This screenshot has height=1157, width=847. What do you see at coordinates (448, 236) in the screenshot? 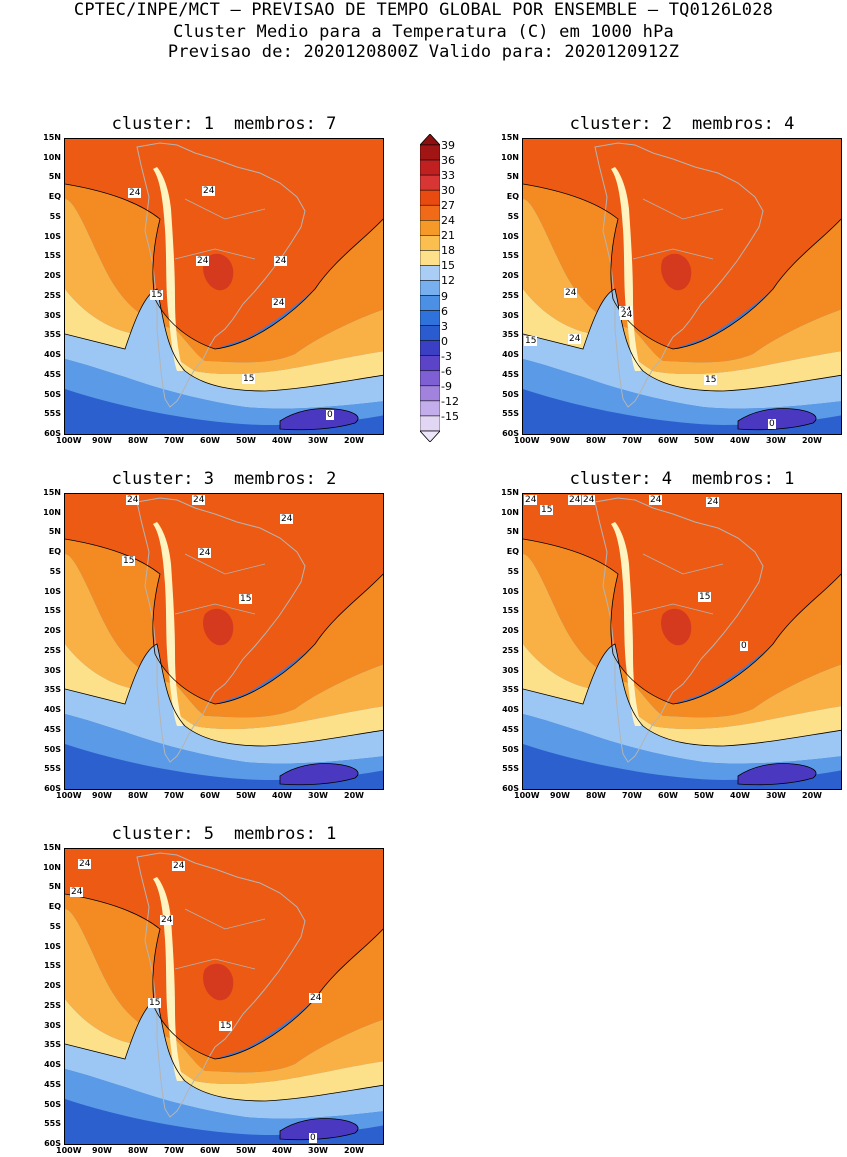
I see `colorbar-label: 21` at bounding box center [448, 236].